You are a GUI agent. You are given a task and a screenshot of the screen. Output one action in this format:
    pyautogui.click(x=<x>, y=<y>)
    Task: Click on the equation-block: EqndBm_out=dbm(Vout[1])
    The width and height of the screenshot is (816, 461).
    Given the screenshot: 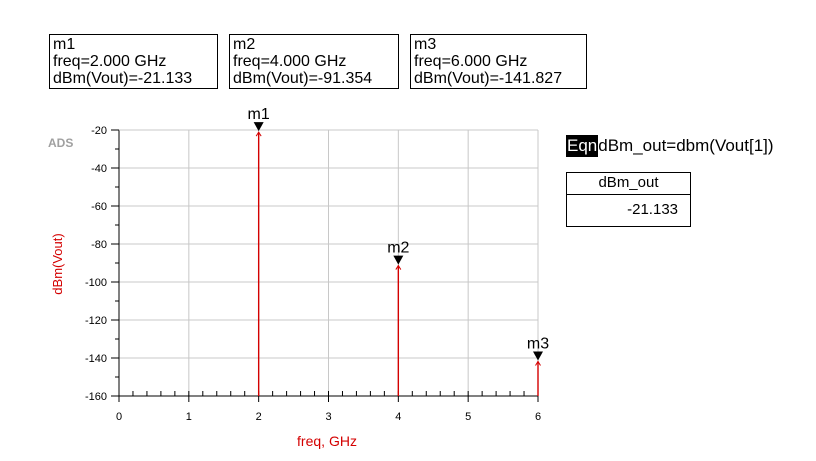 What is the action you would take?
    pyautogui.click(x=670, y=146)
    